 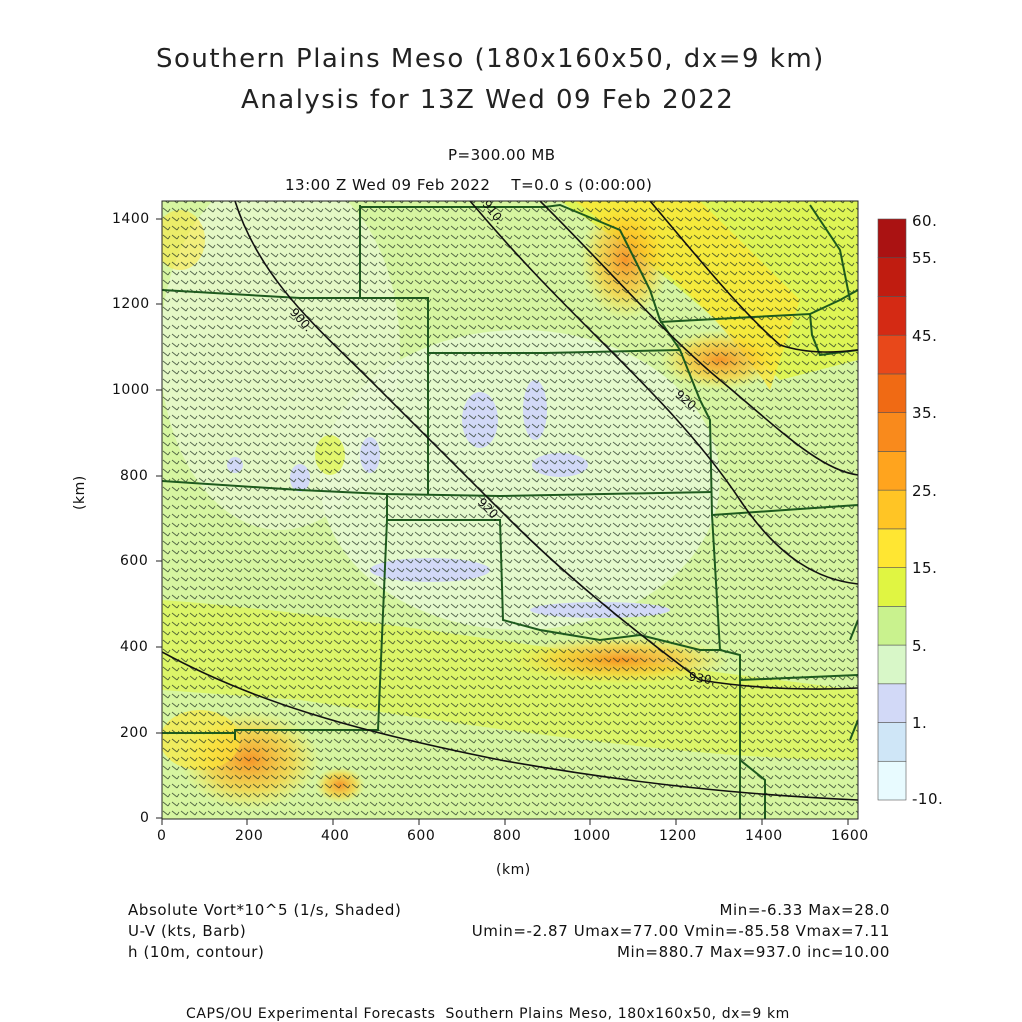 What do you see at coordinates (134, 561) in the screenshot?
I see `y-tick-600: 600` at bounding box center [134, 561].